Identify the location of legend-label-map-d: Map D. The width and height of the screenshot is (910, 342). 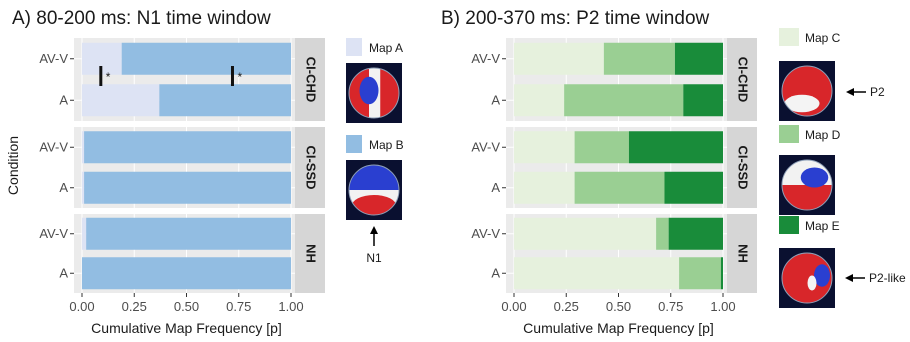
(823, 135).